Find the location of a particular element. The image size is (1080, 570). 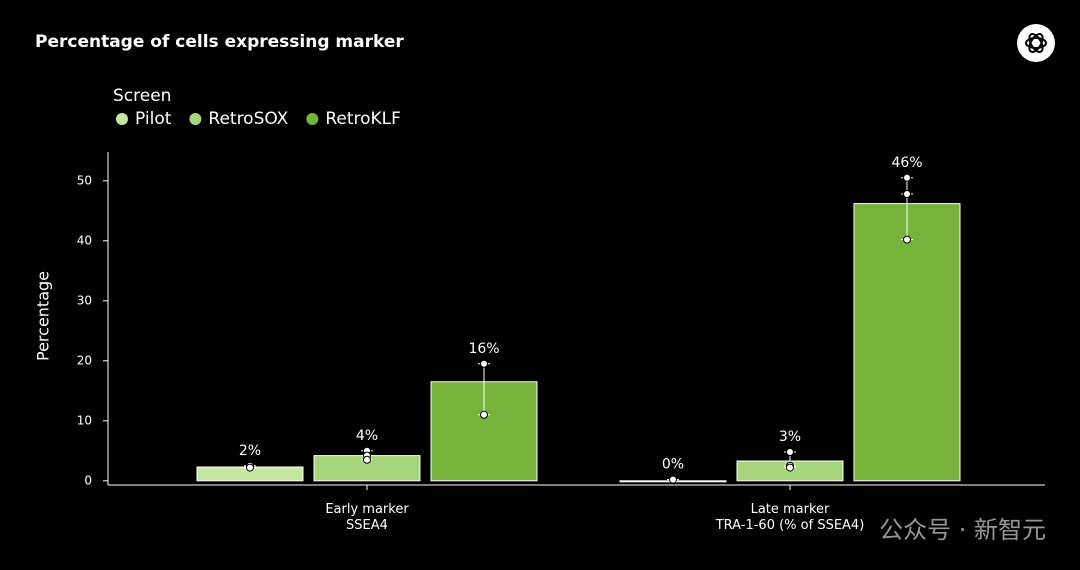

x-tick-label: Early marker SSEA4 is located at coordinates (367, 517).